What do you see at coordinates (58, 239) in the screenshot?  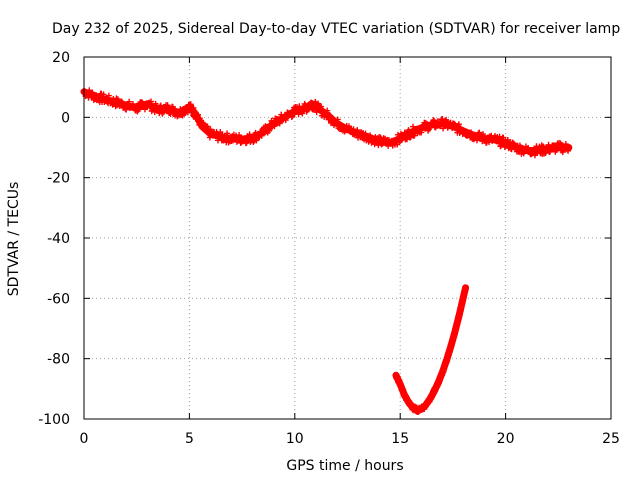 I see `y-tick-label: -40` at bounding box center [58, 239].